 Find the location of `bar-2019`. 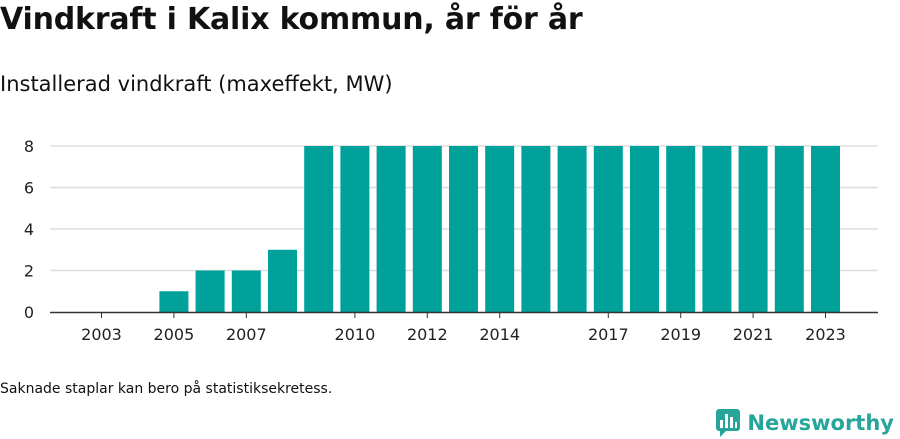

bar-2019 is located at coordinates (681, 229).